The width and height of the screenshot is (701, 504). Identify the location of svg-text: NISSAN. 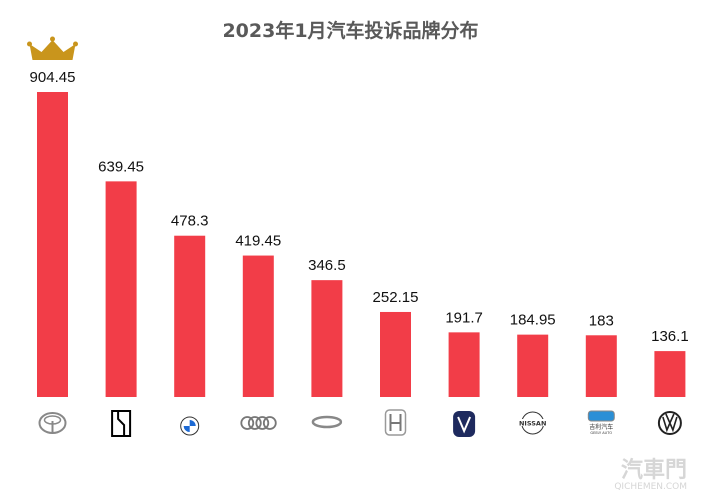
(532, 424).